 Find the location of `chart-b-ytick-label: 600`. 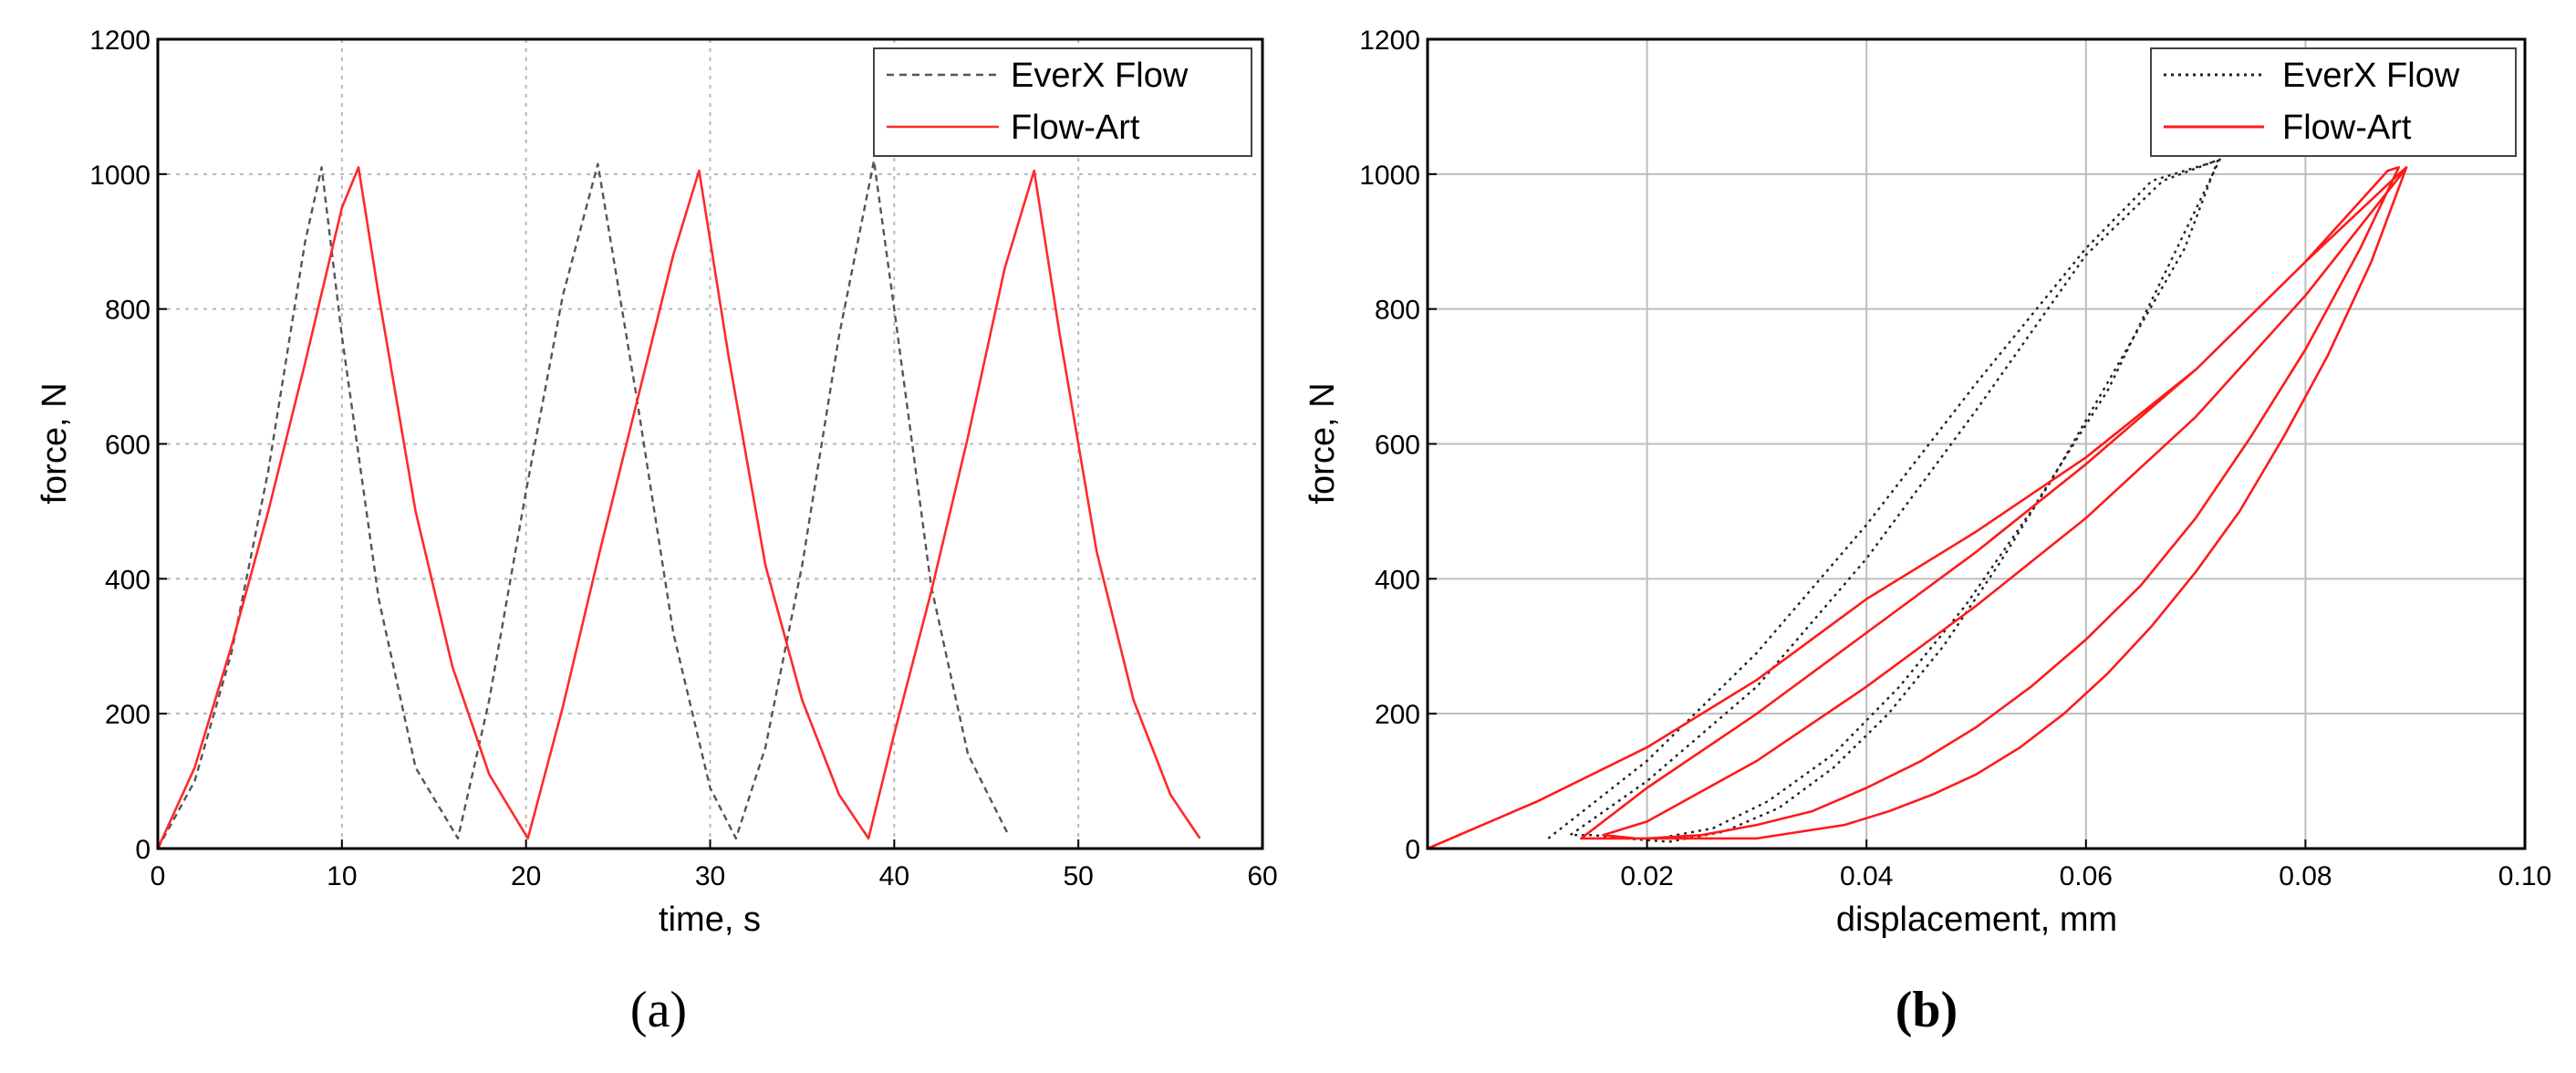

chart-b-ytick-label: 600 is located at coordinates (1398, 446).